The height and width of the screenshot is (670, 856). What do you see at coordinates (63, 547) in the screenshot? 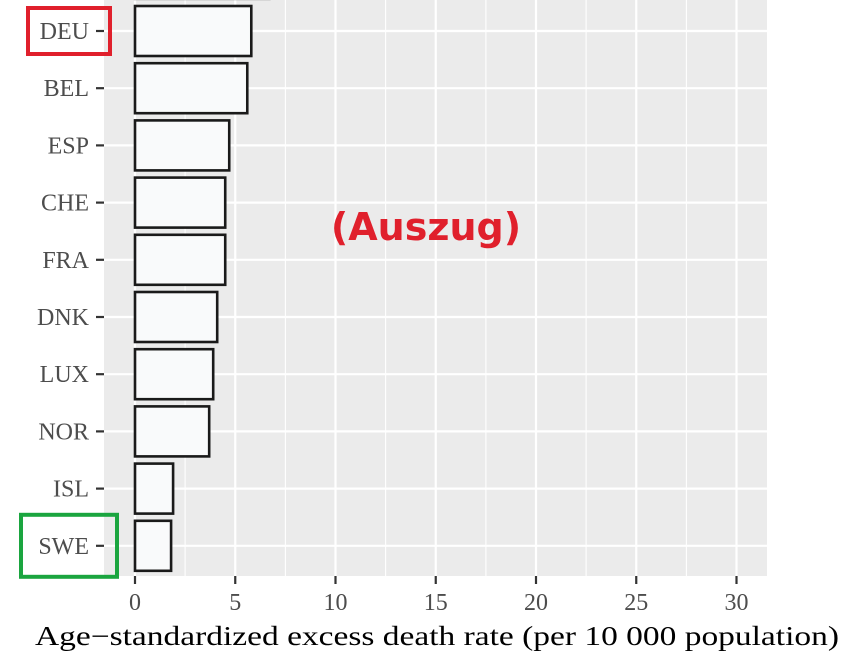
I see `y-tick-label: SWE` at bounding box center [63, 547].